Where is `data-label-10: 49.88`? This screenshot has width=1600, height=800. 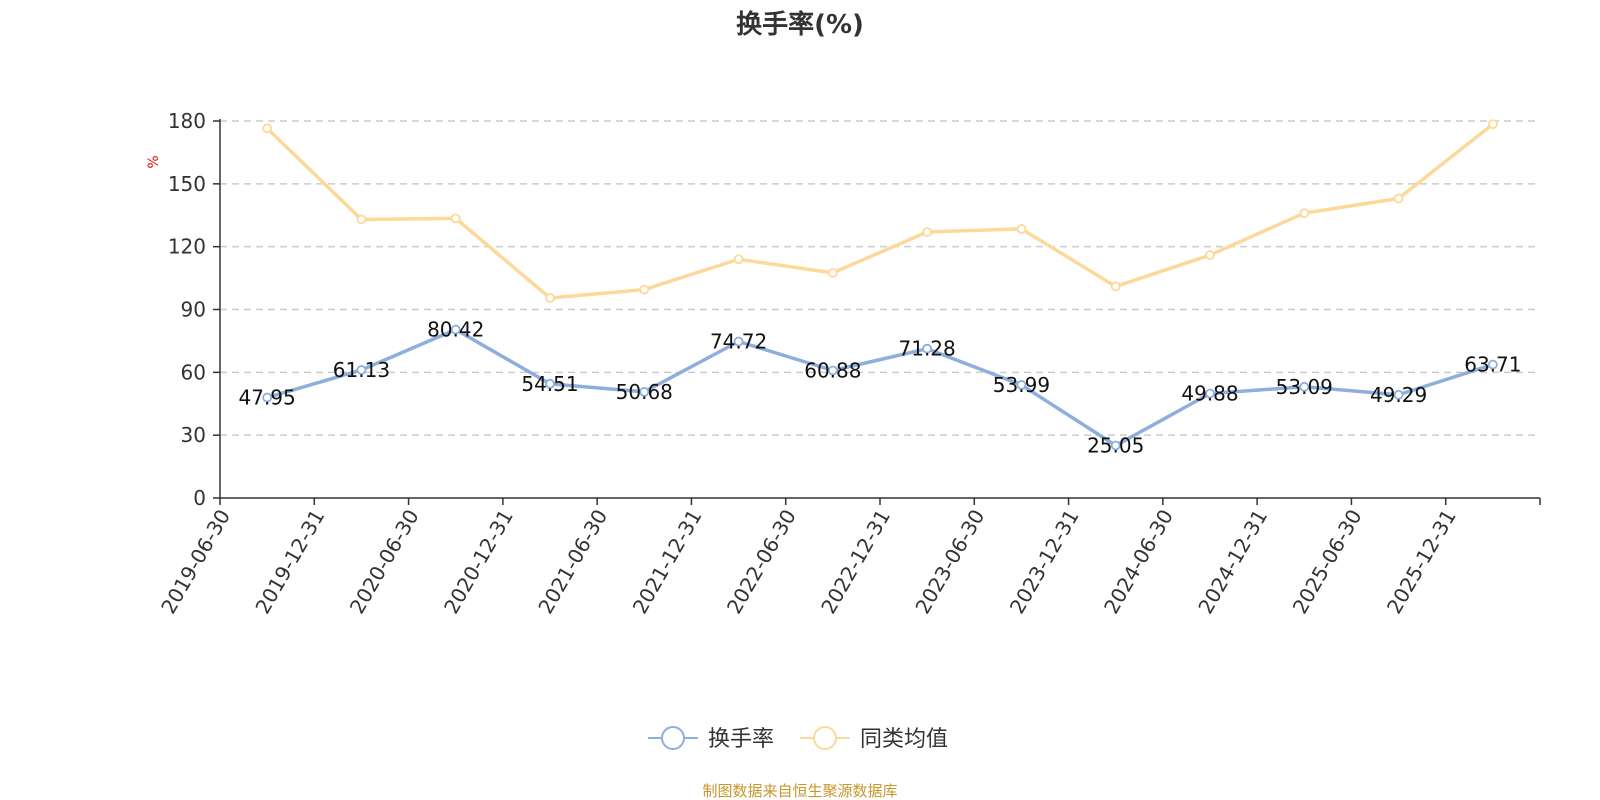 data-label-10: 49.88 is located at coordinates (1209, 394).